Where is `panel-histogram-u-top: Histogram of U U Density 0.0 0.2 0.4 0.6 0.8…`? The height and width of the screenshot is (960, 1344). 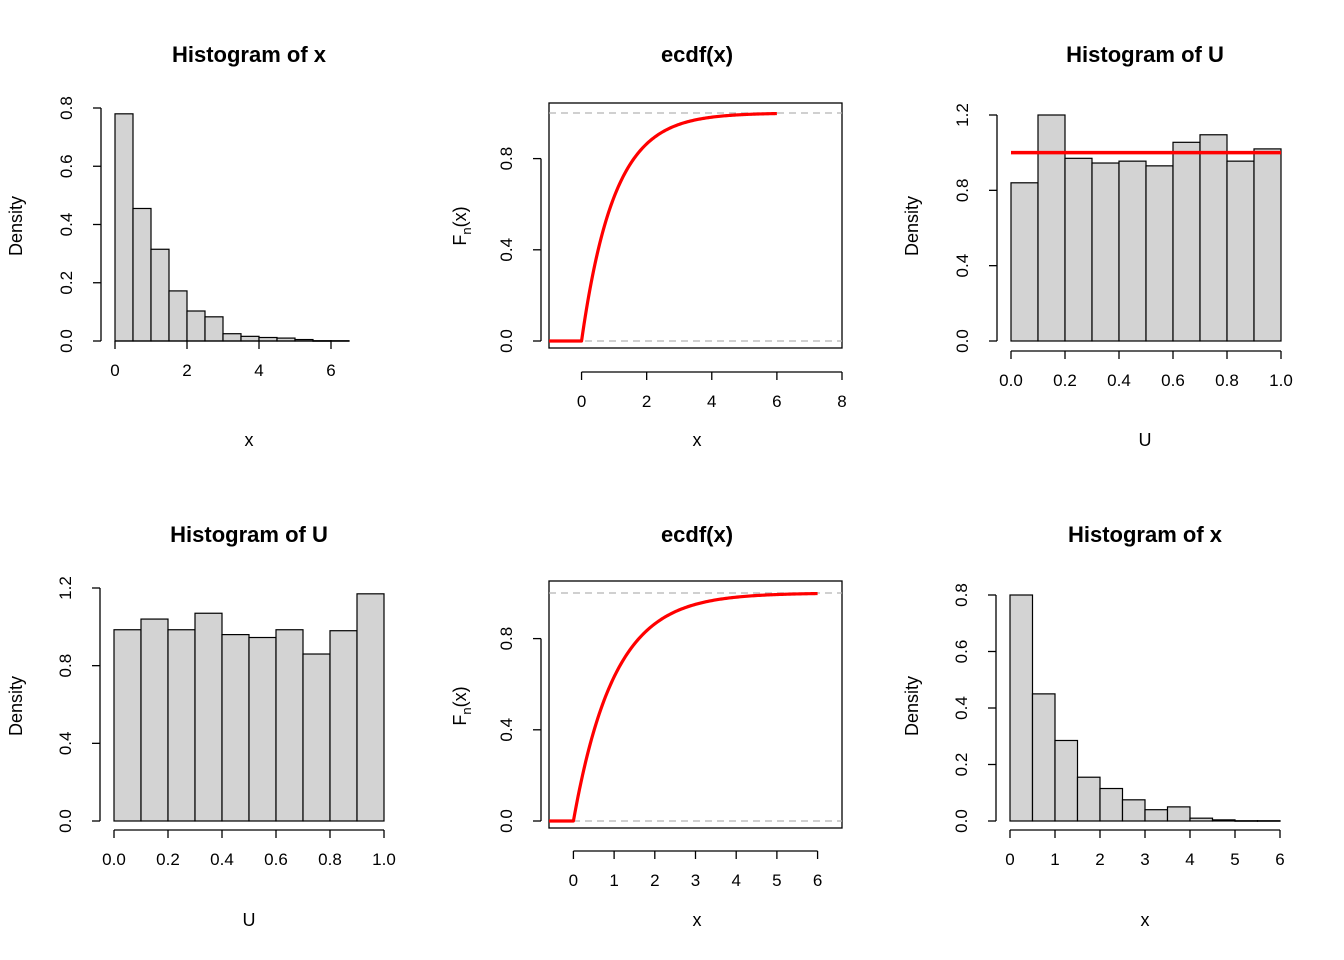 panel-histogram-u-top: Histogram of U U Density 0.0 0.2 0.4 0.6 0.8… is located at coordinates (1097, 246).